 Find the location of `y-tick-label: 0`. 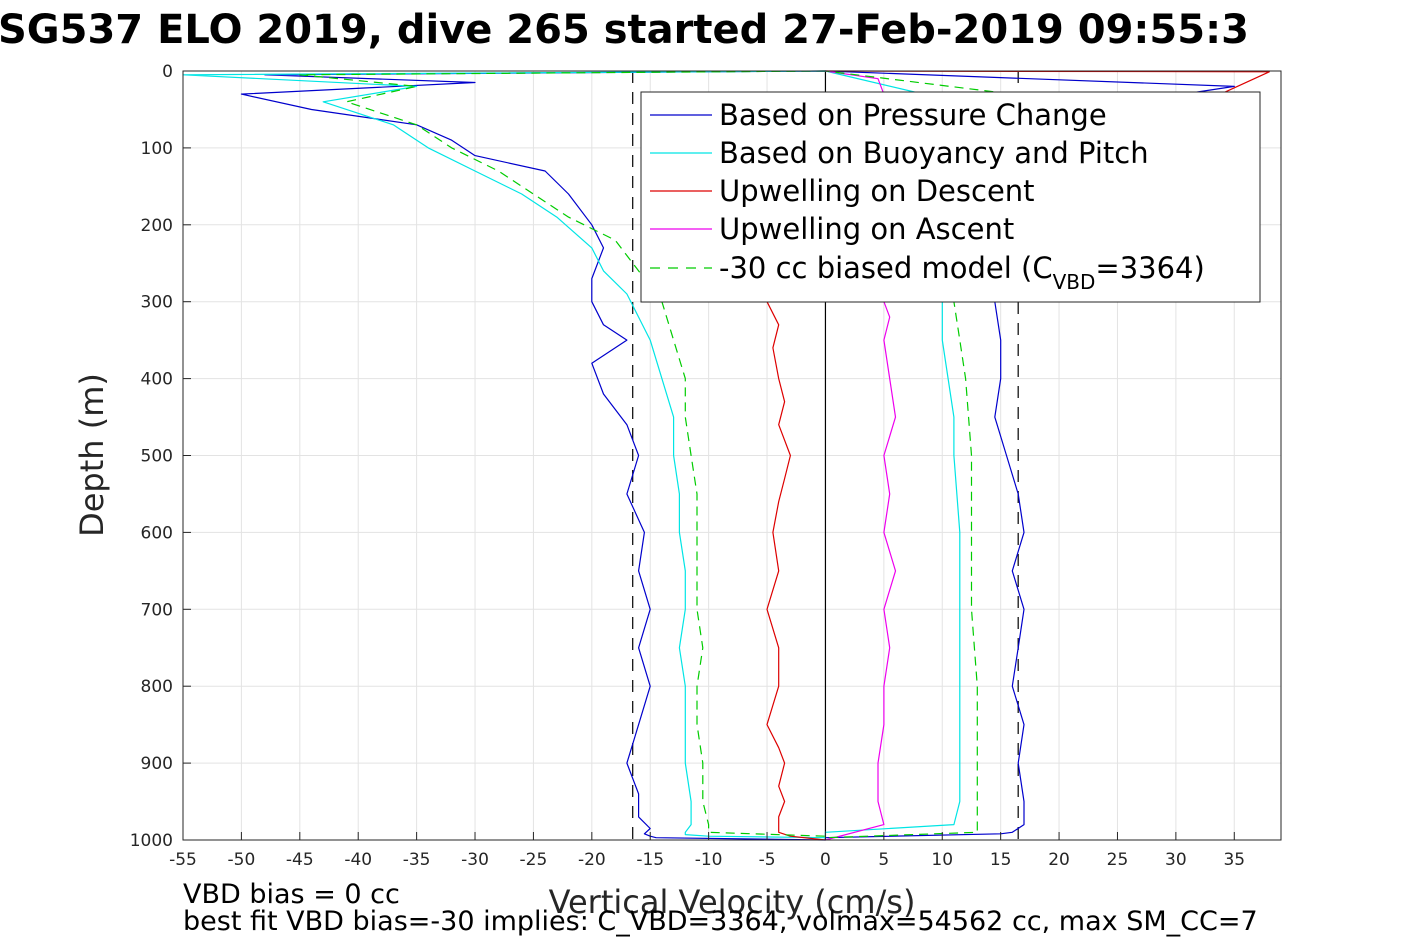

y-tick-label: 0 is located at coordinates (167, 72).